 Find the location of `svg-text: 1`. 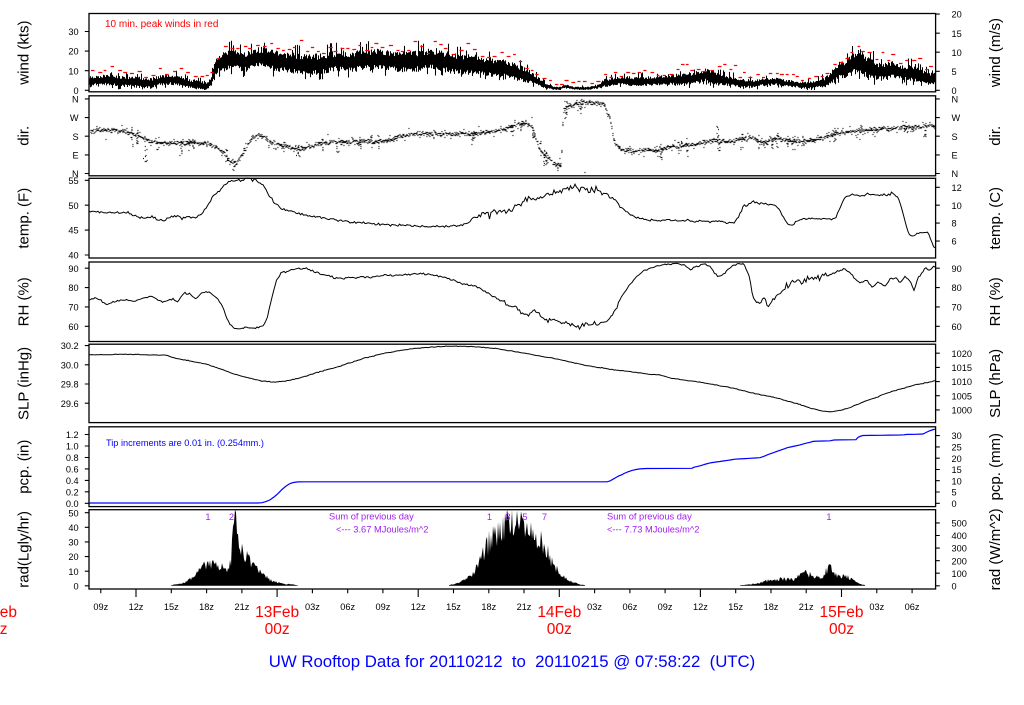

svg-text: 1 is located at coordinates (207, 517).